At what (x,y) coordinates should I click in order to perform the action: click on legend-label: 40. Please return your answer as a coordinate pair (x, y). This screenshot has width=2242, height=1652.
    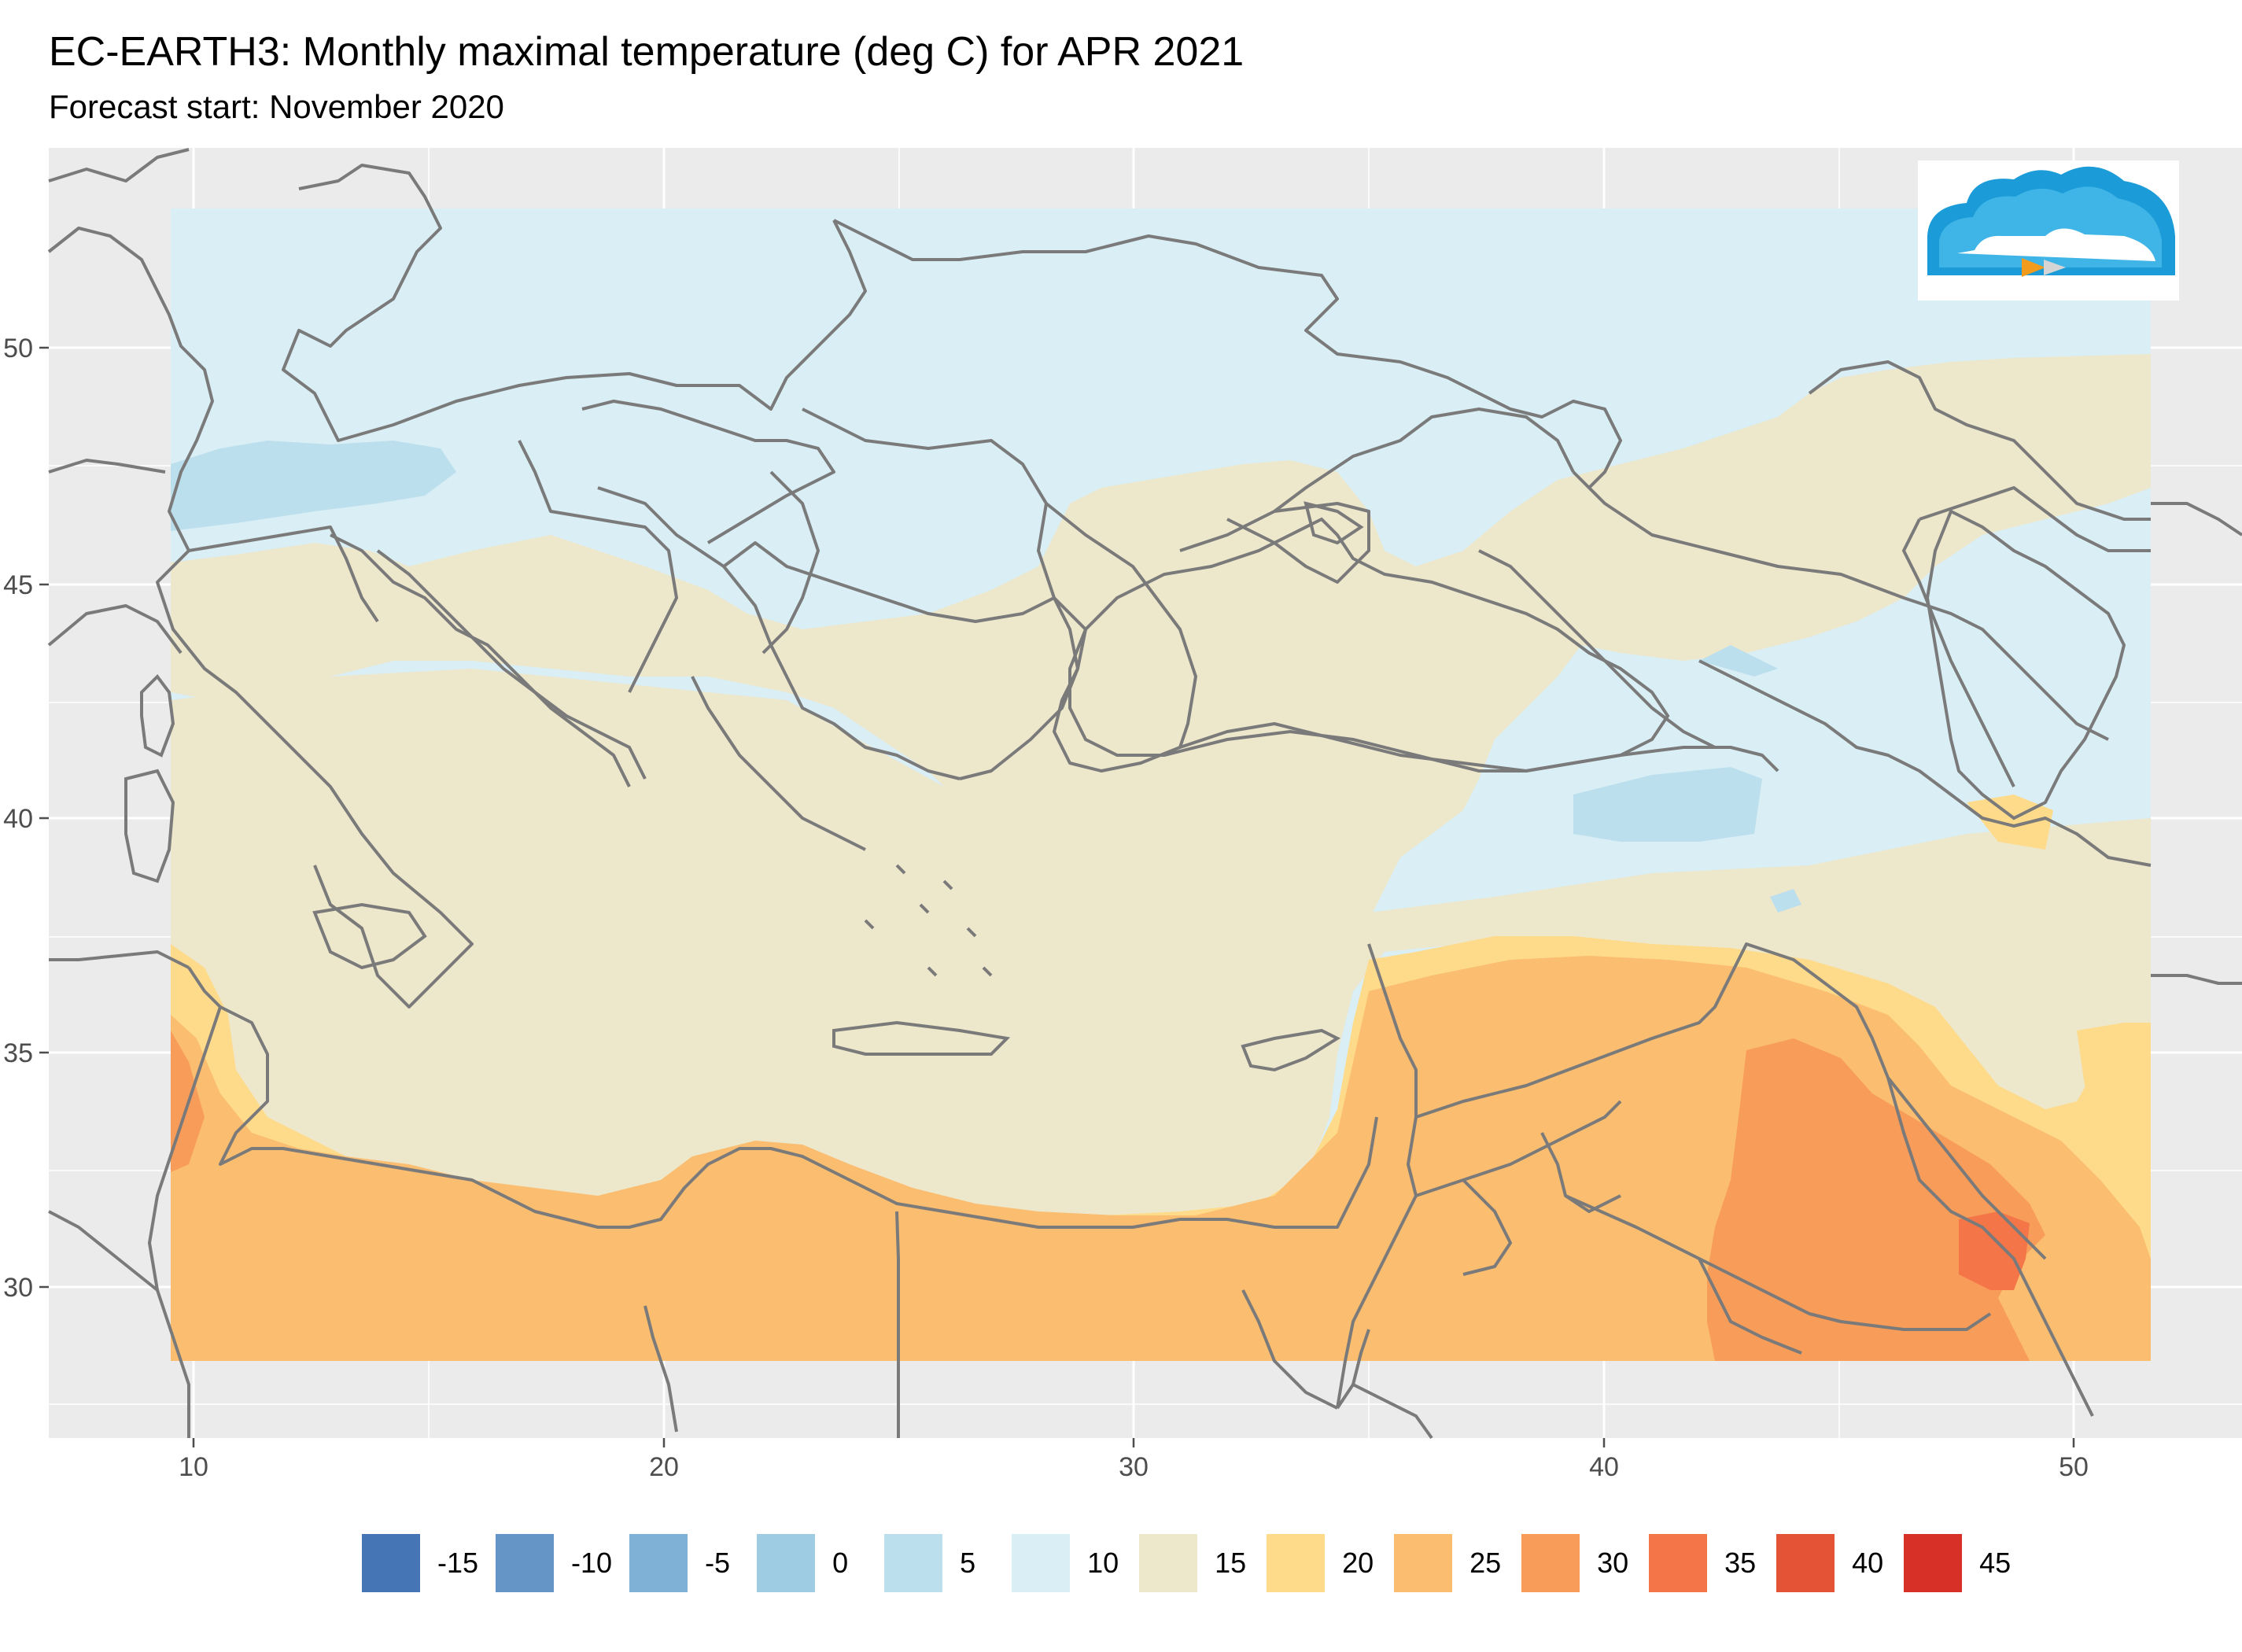
    Looking at the image, I should click on (1868, 1563).